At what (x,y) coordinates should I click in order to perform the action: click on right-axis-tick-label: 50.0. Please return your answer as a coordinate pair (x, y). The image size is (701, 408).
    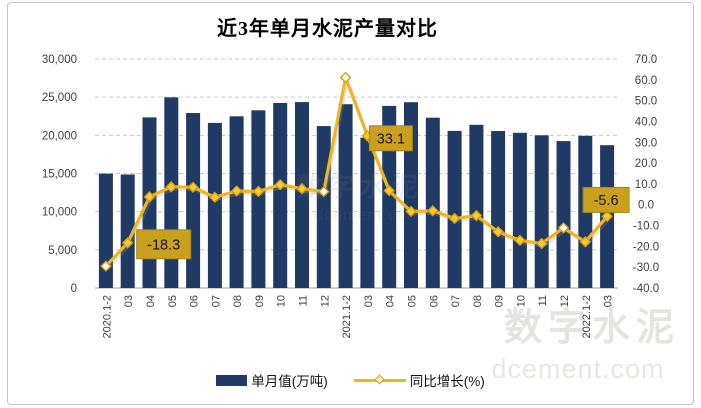
    Looking at the image, I should click on (646, 102).